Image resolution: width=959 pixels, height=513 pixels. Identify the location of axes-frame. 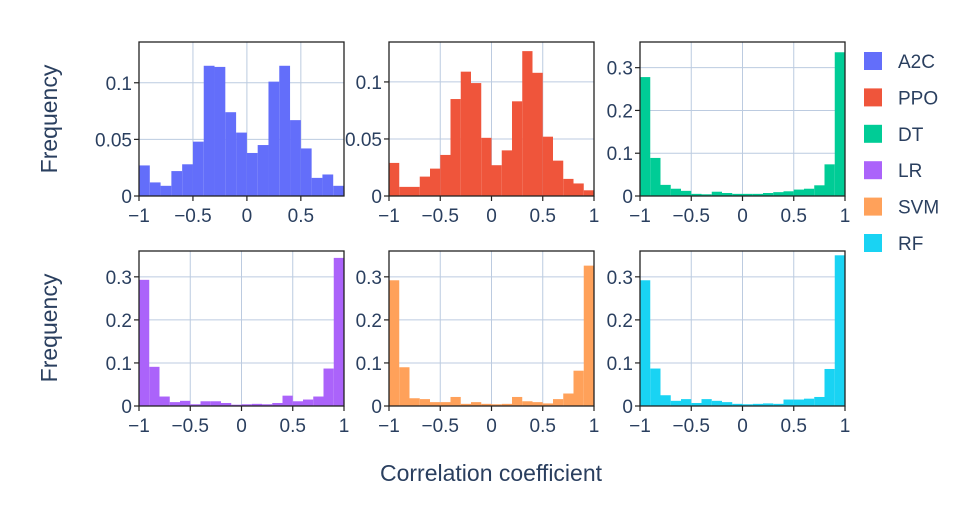
(241, 119).